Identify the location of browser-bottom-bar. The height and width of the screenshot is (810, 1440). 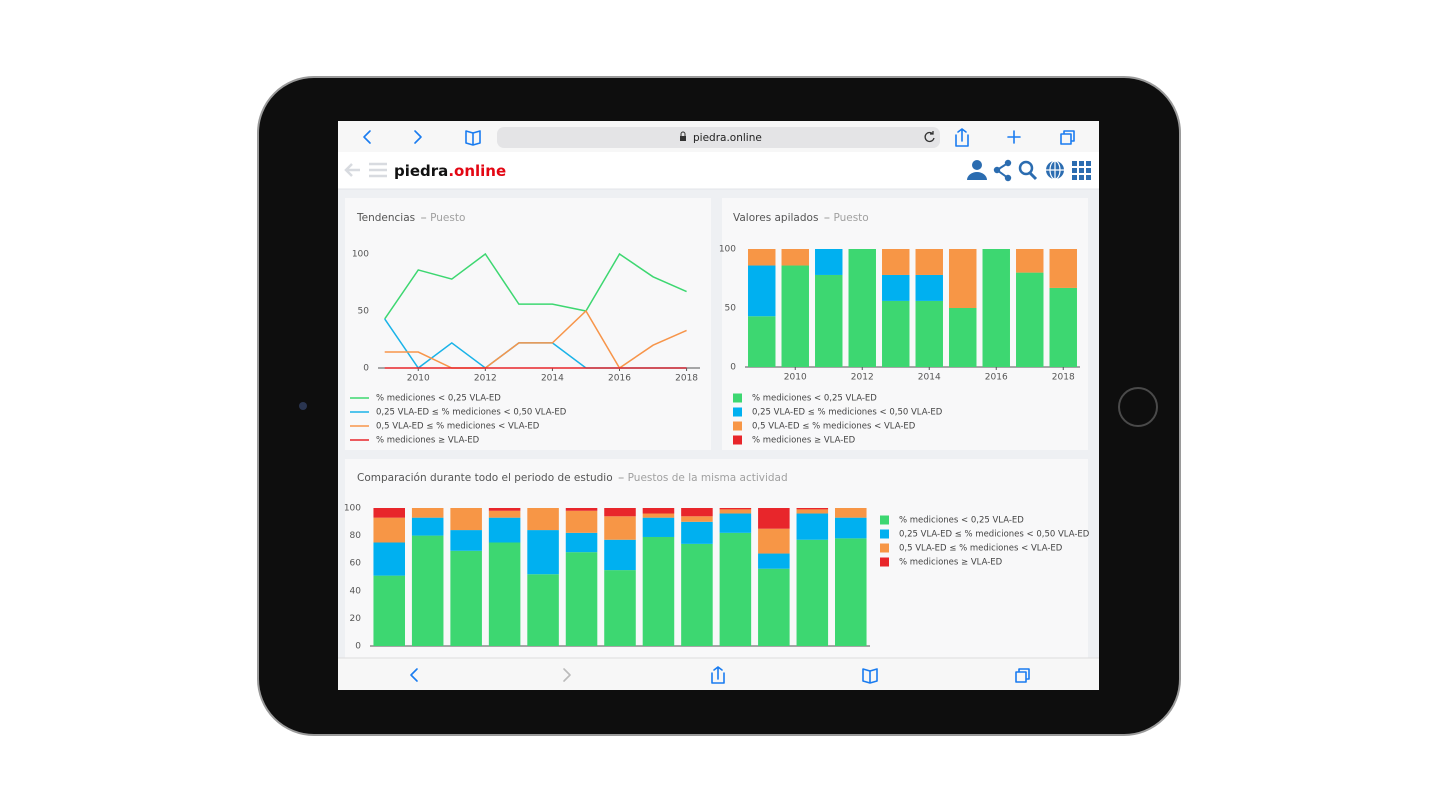
(718, 673).